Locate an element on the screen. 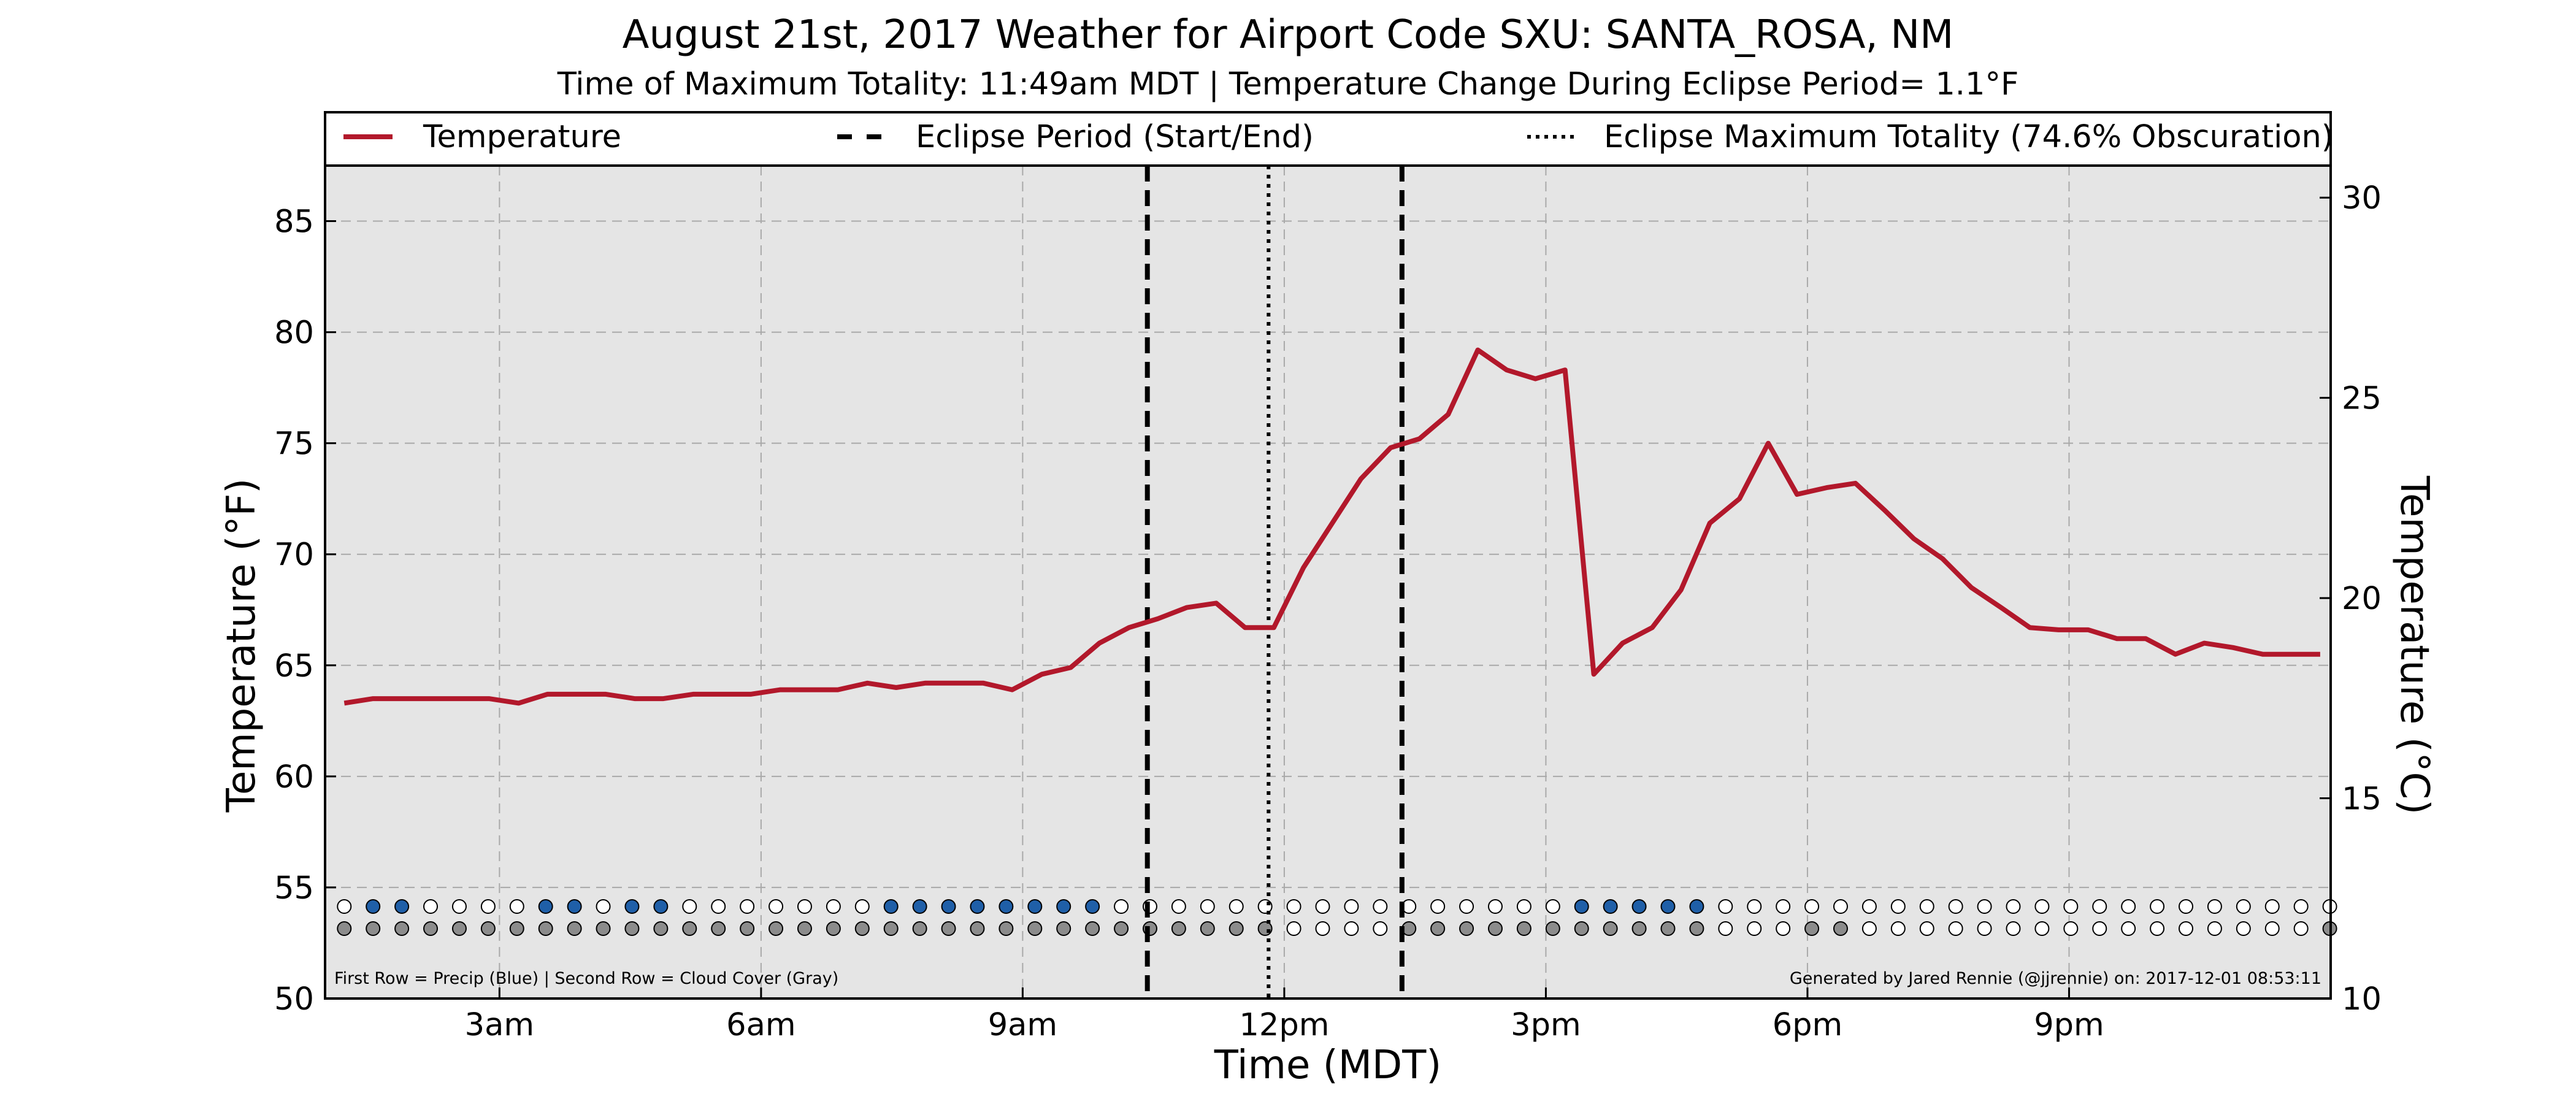  y-tick-label: 60 is located at coordinates (294, 777).